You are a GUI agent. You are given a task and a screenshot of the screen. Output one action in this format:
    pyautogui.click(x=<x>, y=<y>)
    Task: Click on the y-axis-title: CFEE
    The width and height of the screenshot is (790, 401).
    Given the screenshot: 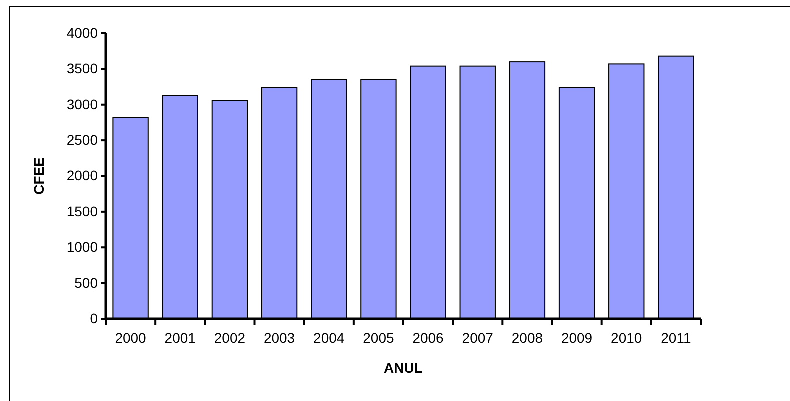 What is the action you would take?
    pyautogui.click(x=39, y=176)
    